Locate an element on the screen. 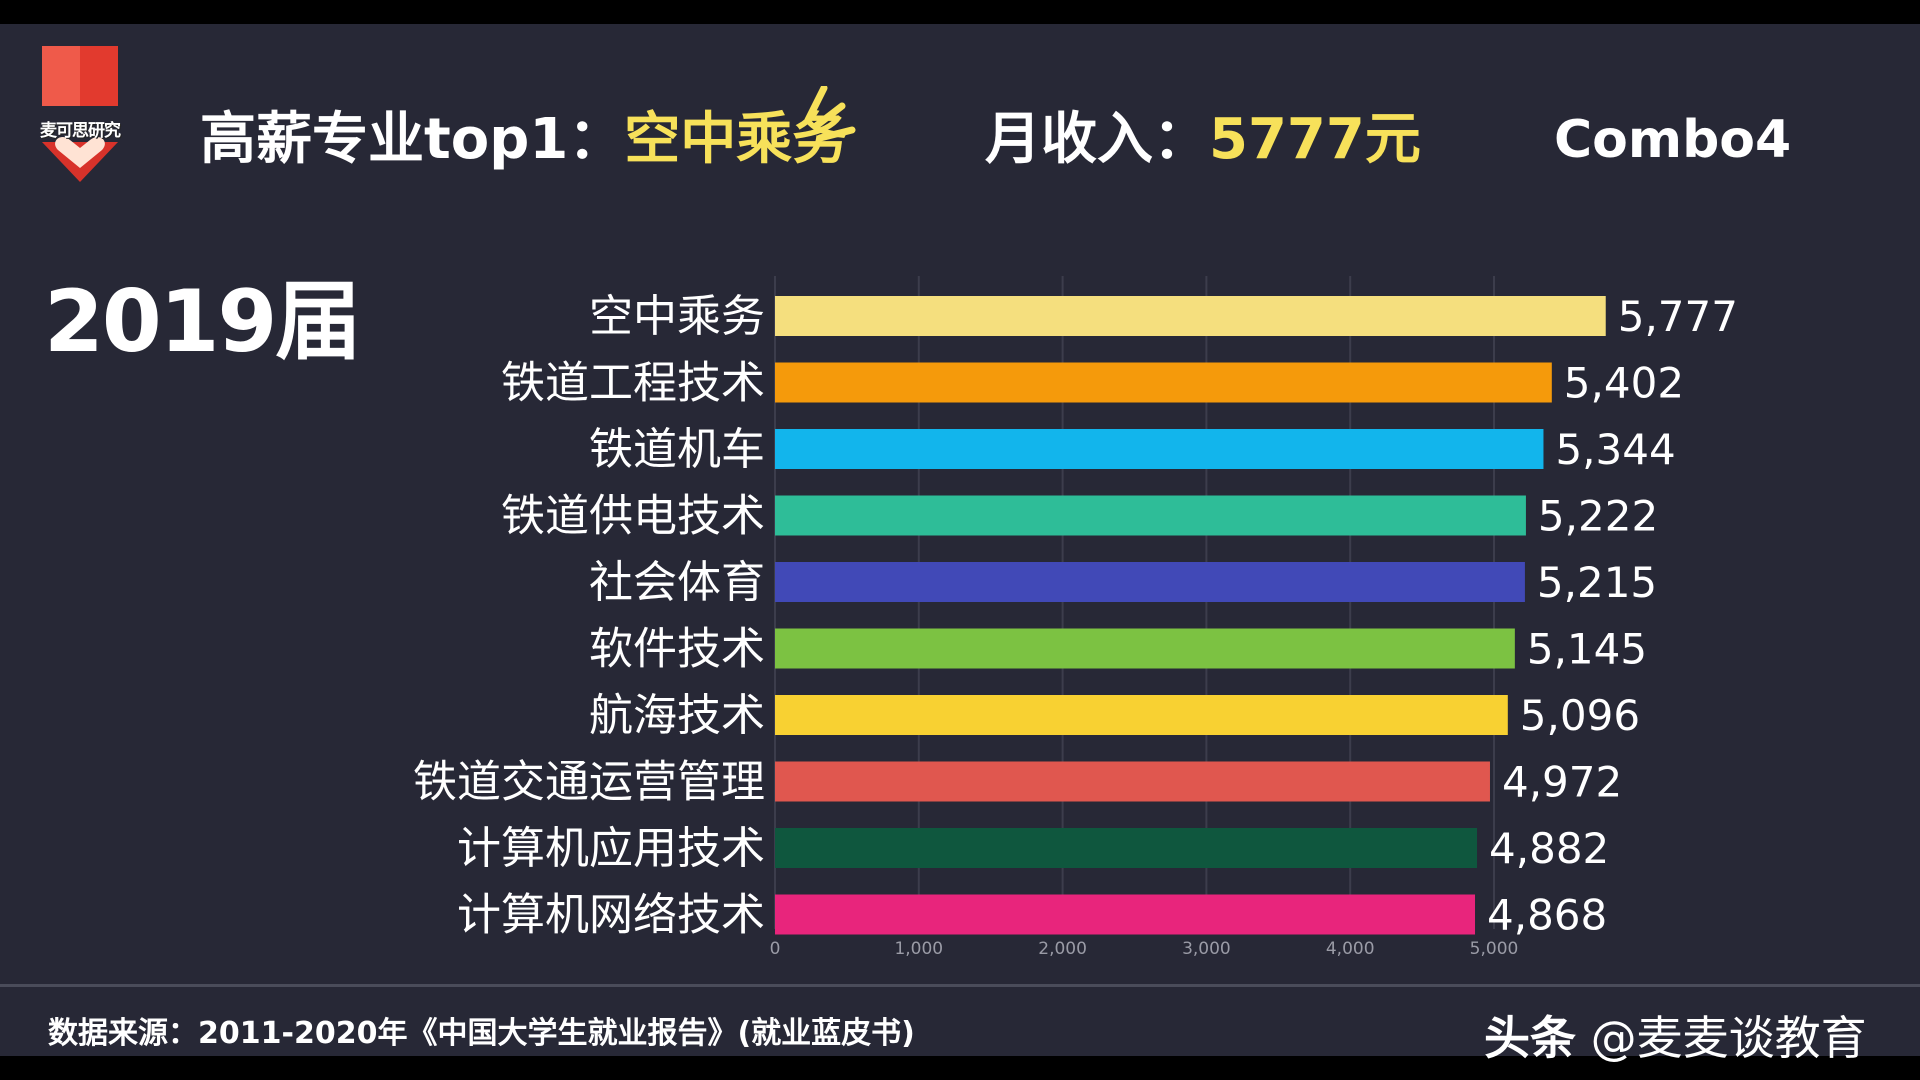 This screenshot has width=1920, height=1080. value-label: 4,972 is located at coordinates (1562, 782).